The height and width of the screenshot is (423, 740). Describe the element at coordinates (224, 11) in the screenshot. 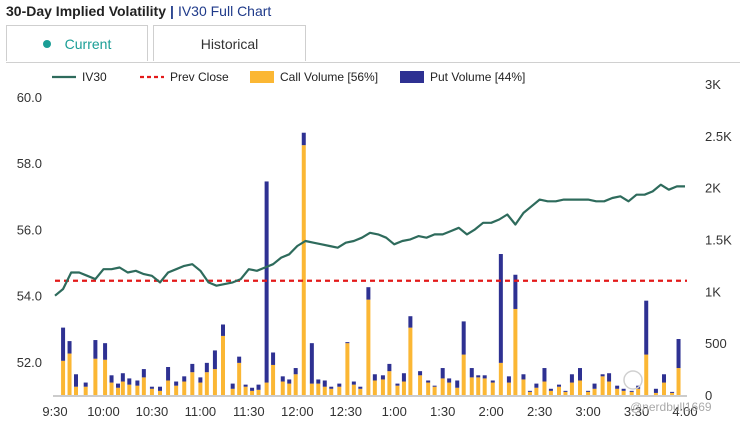

I see `full-chart-link: IV30 Full Chart` at that location.